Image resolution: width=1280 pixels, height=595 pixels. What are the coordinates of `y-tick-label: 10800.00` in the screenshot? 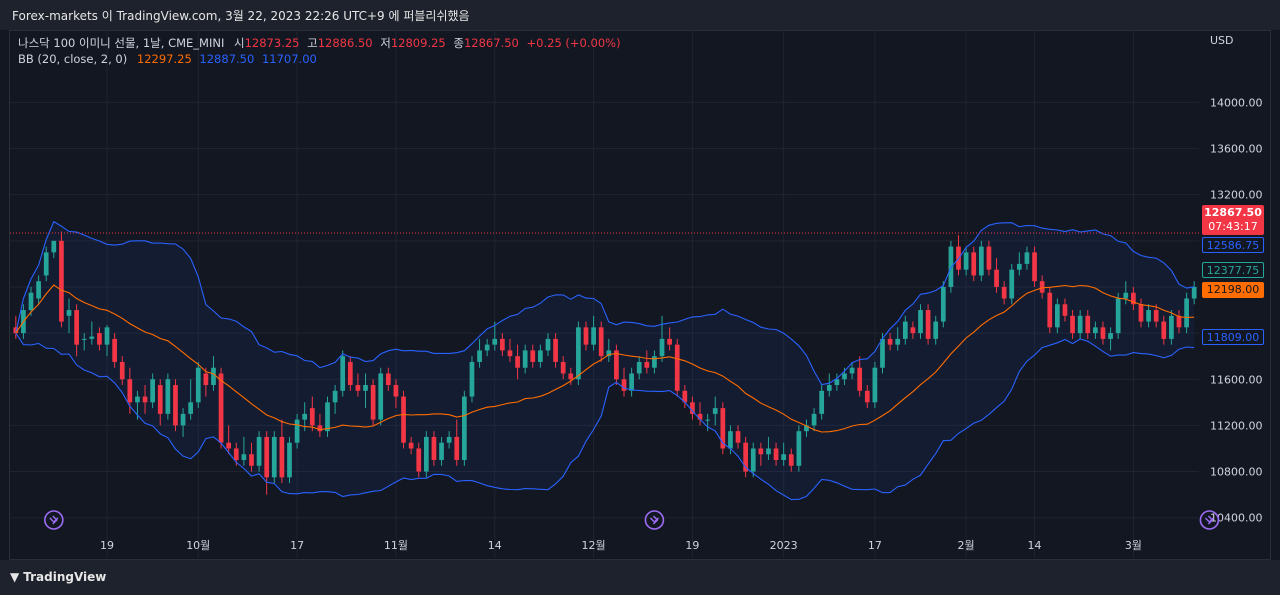 It's located at (1236, 472).